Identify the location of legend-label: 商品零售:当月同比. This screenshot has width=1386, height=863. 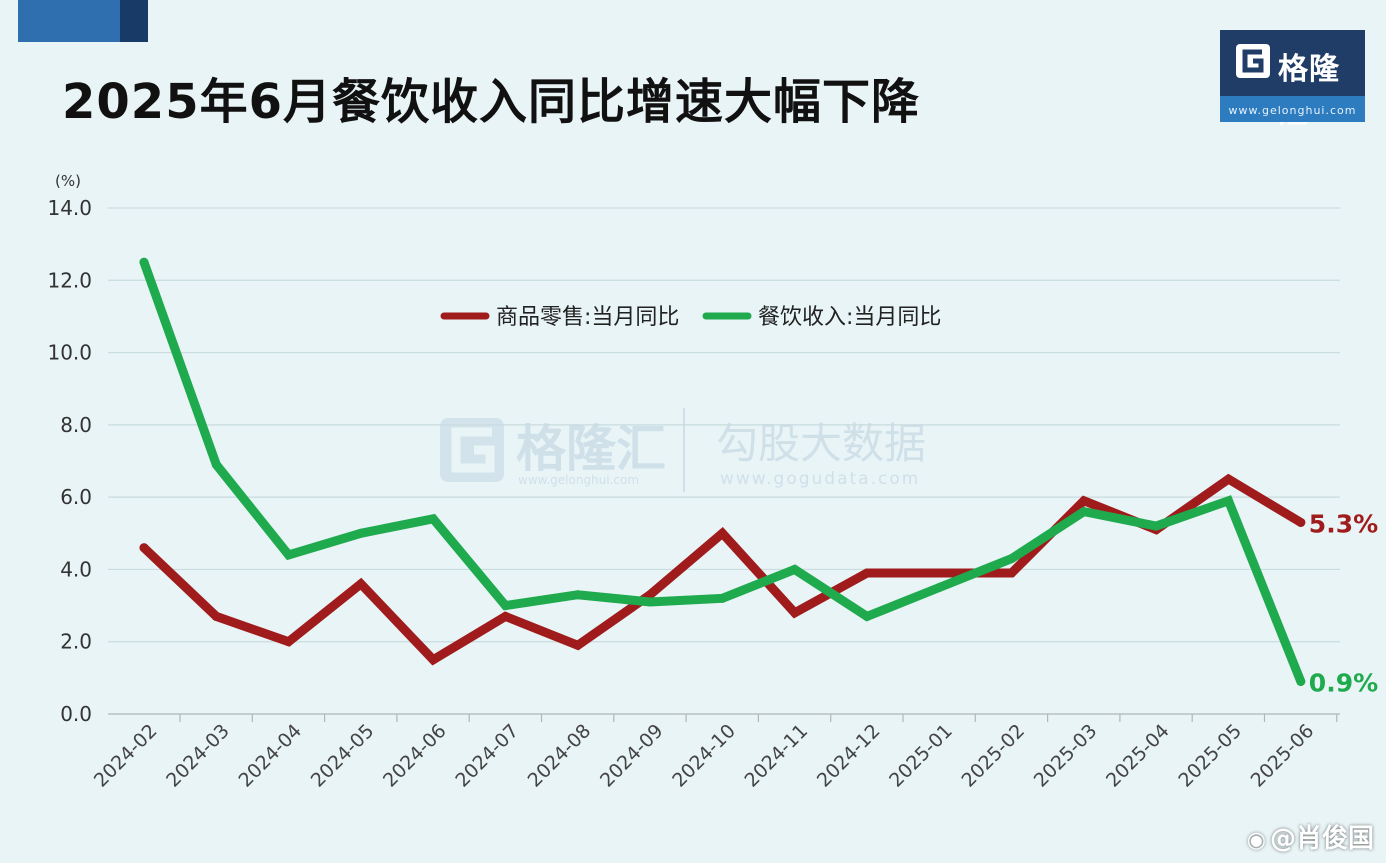
(587, 317).